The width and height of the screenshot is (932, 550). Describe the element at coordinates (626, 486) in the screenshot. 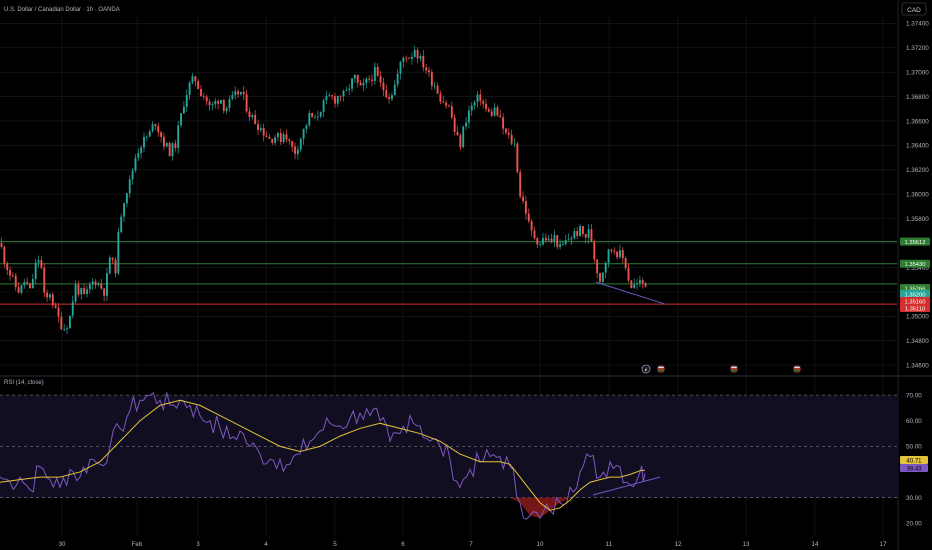

I see `rsi-trendline` at that location.